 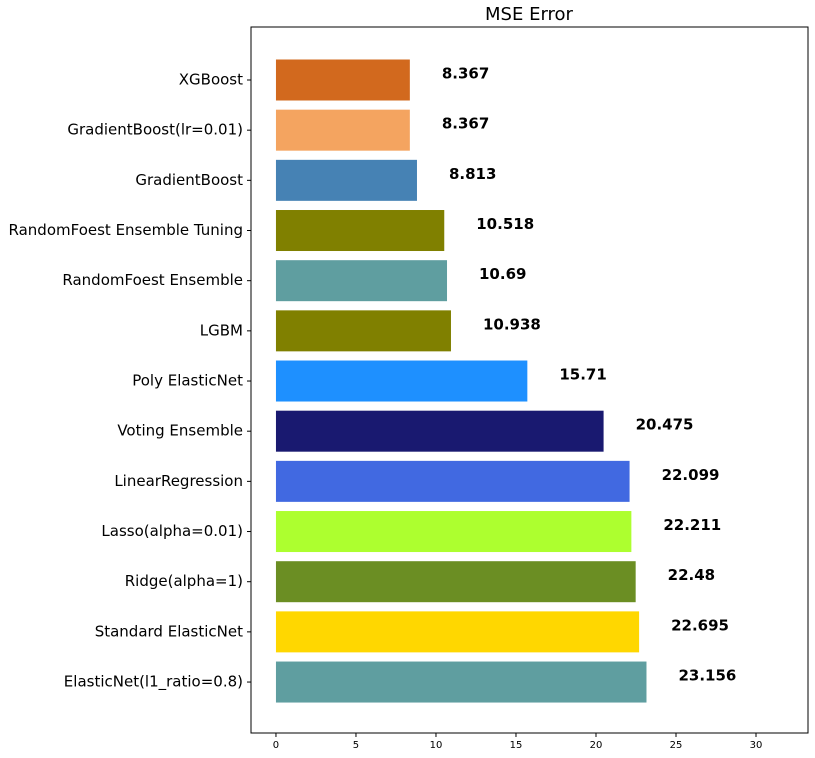 What do you see at coordinates (516, 745) in the screenshot?
I see `x-tick-label: 15` at bounding box center [516, 745].